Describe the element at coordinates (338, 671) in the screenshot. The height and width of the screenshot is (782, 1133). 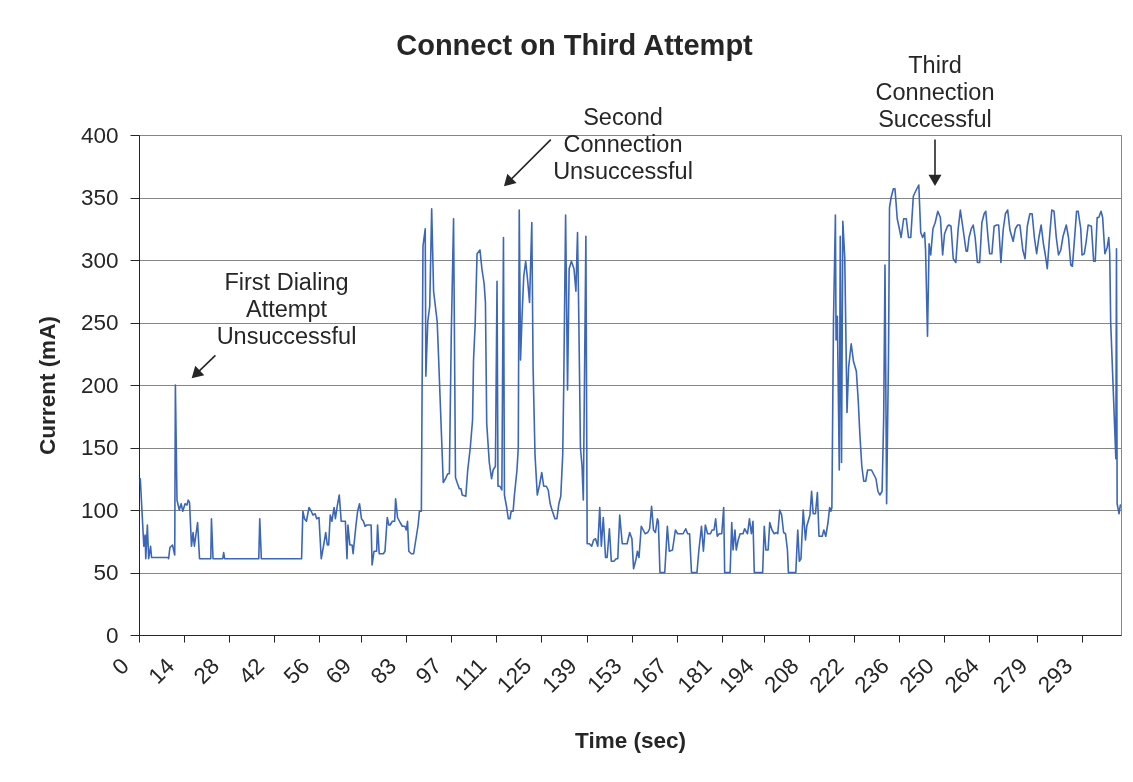
I see `x-tick-label: 69` at that location.